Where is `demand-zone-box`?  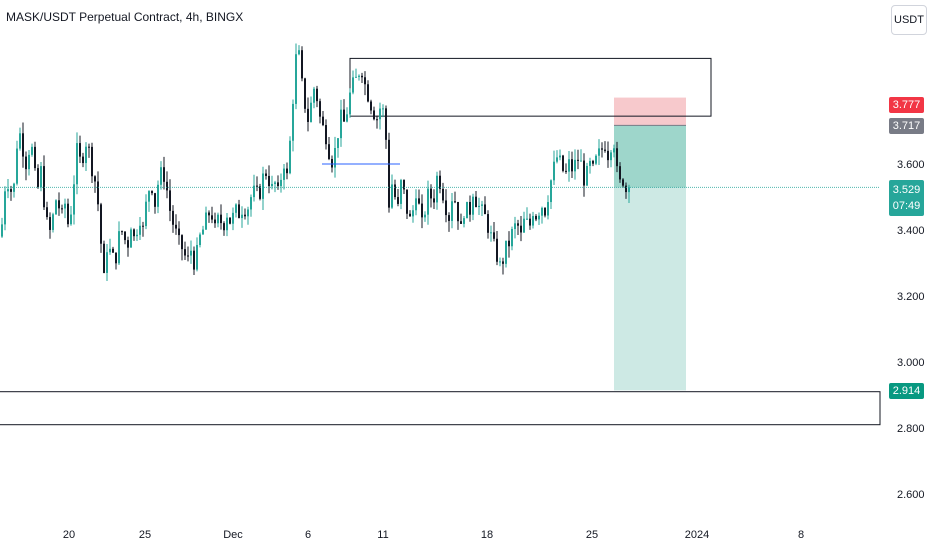 demand-zone-box is located at coordinates (440, 408).